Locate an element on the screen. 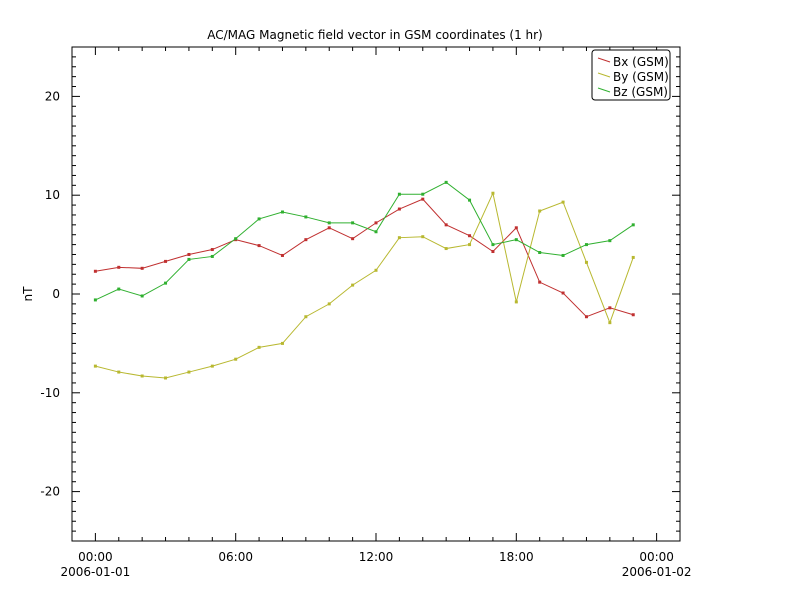  y-tick-label: 20 is located at coordinates (52, 96).